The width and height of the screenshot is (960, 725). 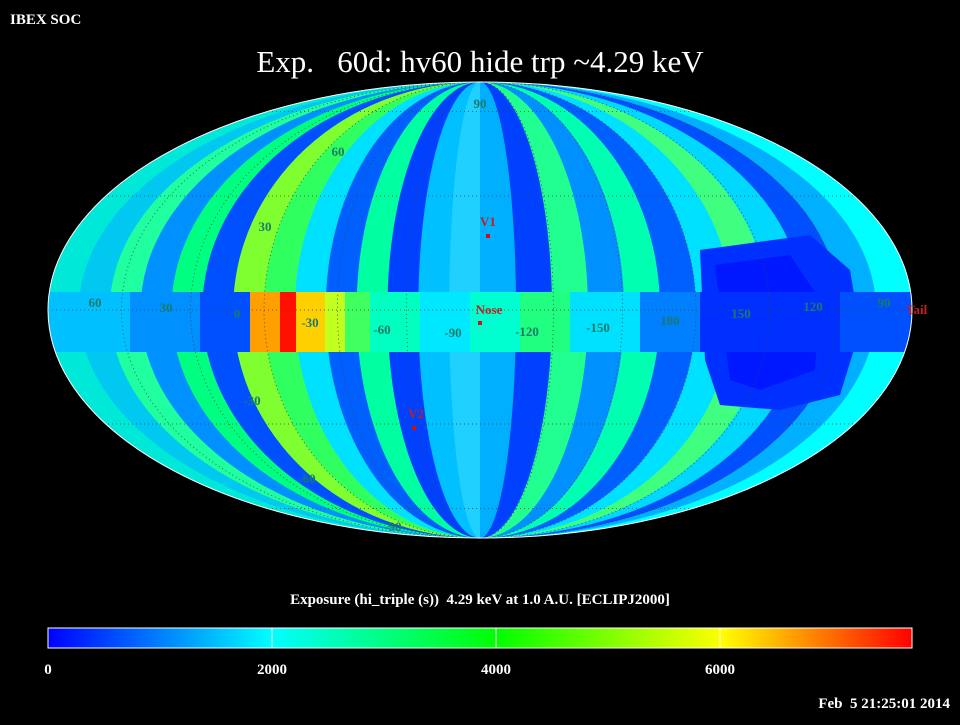 I want to click on longitude-label: 180, so click(x=670, y=320).